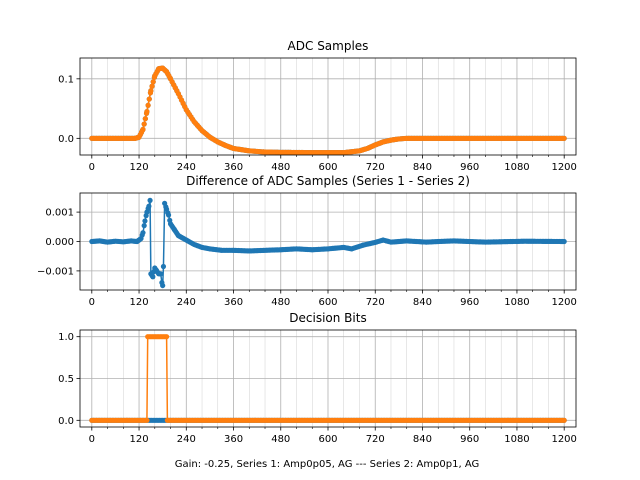 This screenshot has width=640, height=480. Describe the element at coordinates (66, 337) in the screenshot. I see `y-tick-label: 1.0` at that location.